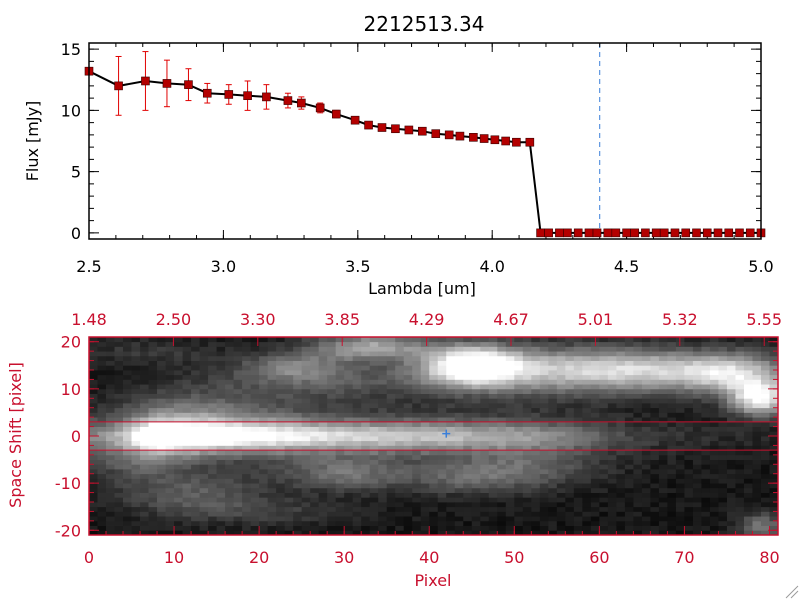  Describe the element at coordinates (446, 433) in the screenshot. I see `source-marker` at that location.